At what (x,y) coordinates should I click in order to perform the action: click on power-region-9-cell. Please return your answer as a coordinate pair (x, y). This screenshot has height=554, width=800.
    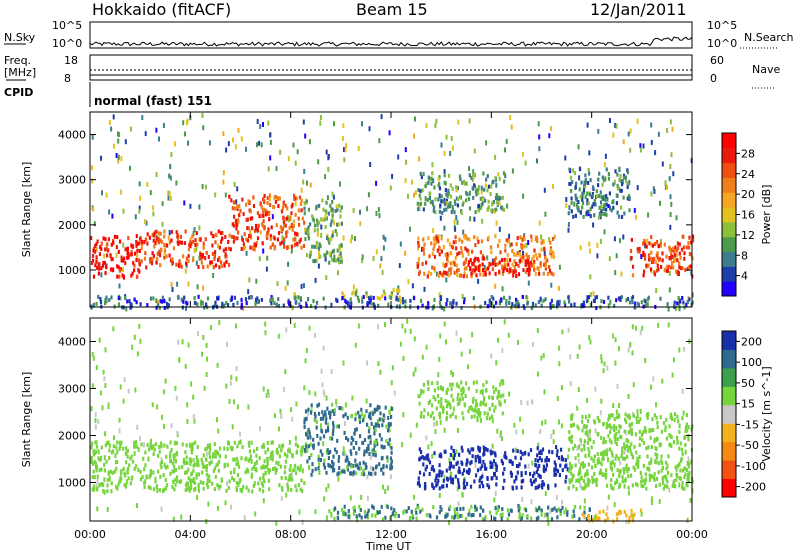
    Looking at the image, I should click on (677, 272).